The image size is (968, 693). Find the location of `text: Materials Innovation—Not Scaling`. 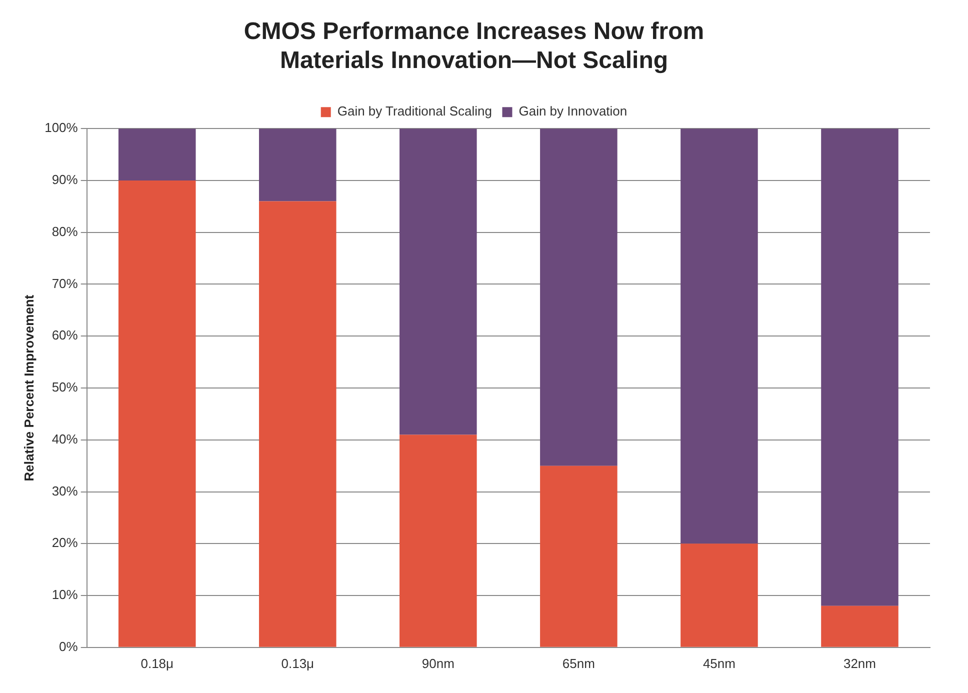

text: Materials Innovation—Not Scaling is located at coordinates (474, 60).